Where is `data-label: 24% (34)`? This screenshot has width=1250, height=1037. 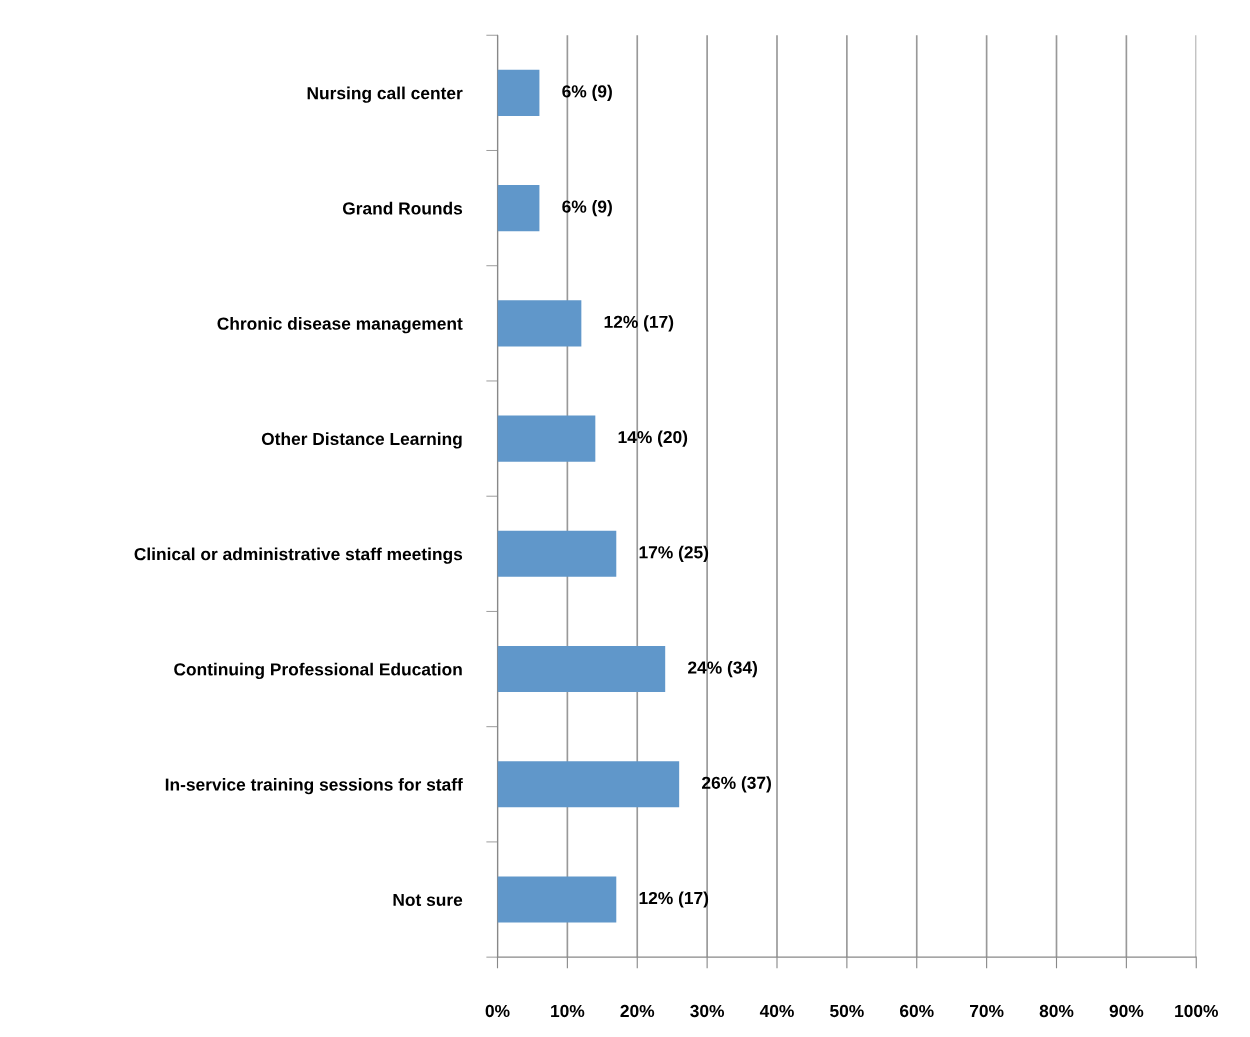
data-label: 24% (34) is located at coordinates (722, 669).